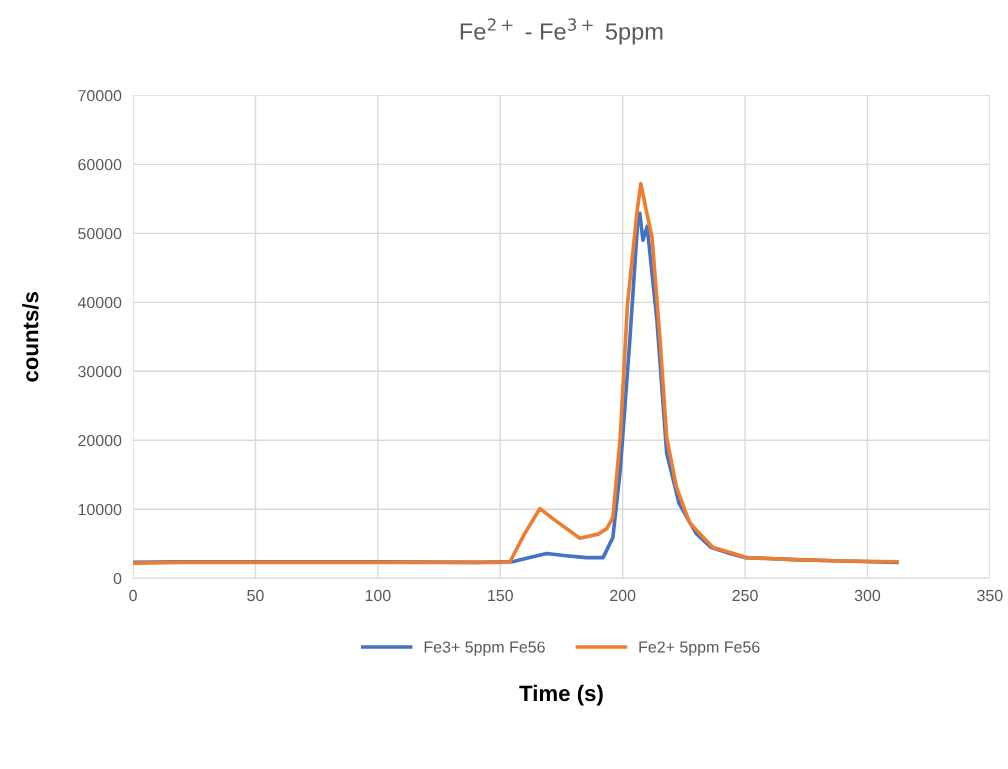  Describe the element at coordinates (623, 595) in the screenshot. I see `x-tick-label: 200` at that location.